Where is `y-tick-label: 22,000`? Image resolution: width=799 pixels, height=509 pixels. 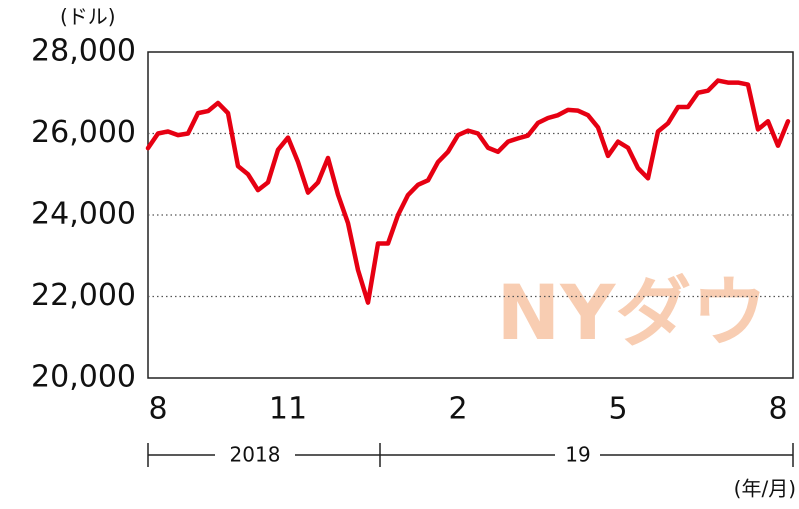 y-tick-label: 22,000 is located at coordinates (83, 295).